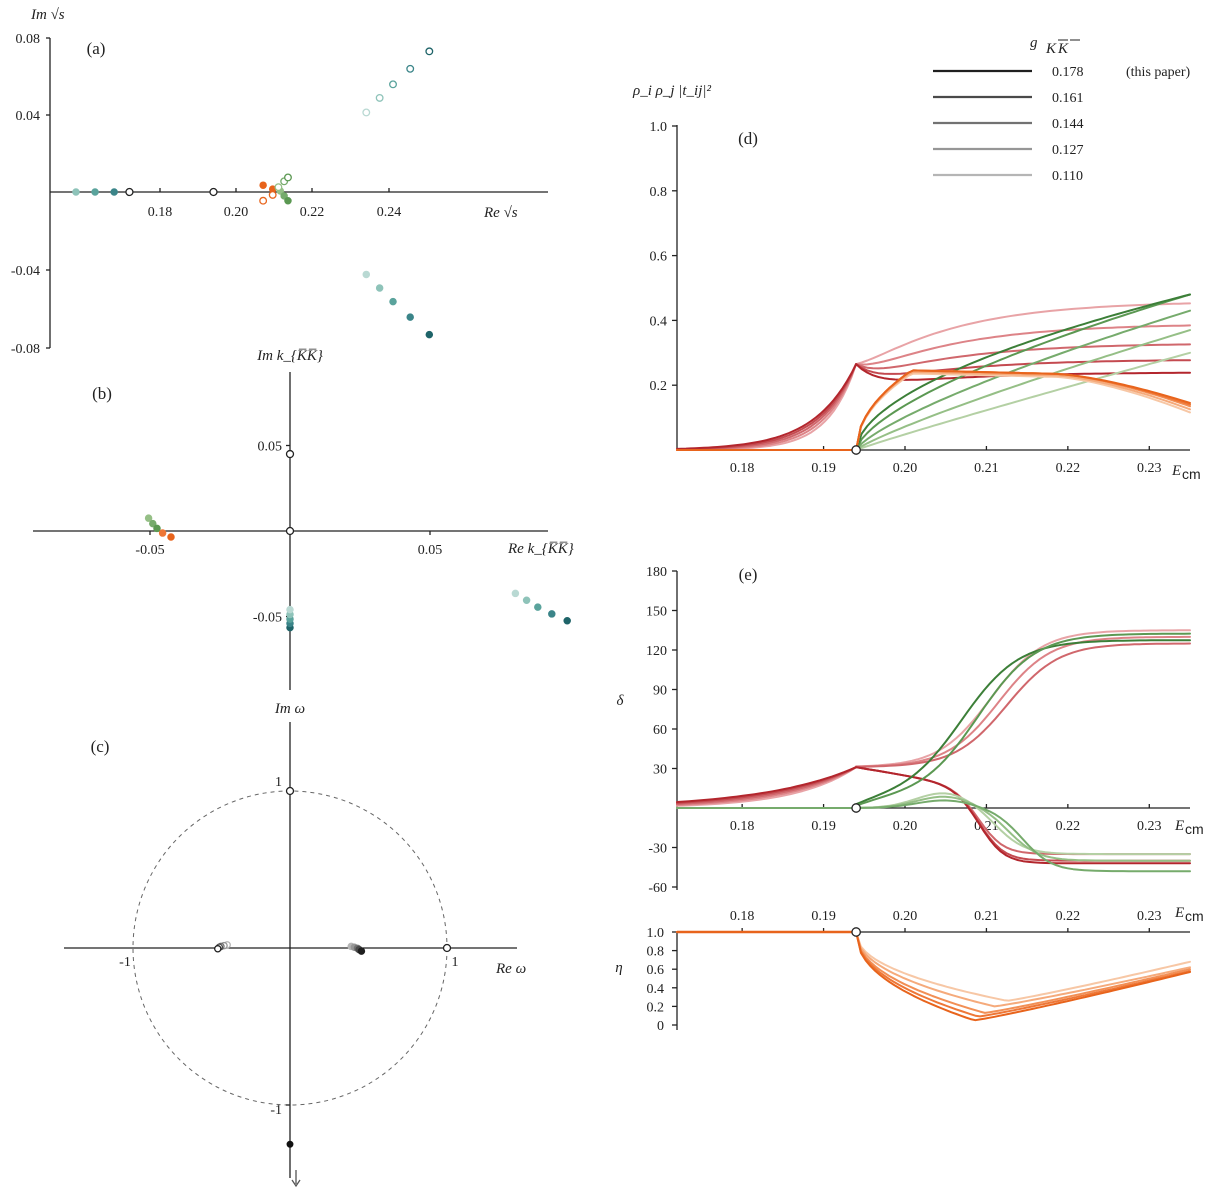 This screenshot has height=1189, width=1221. Describe the element at coordinates (659, 386) in the screenshot. I see `tick-label-d-y: 0.2` at that location.